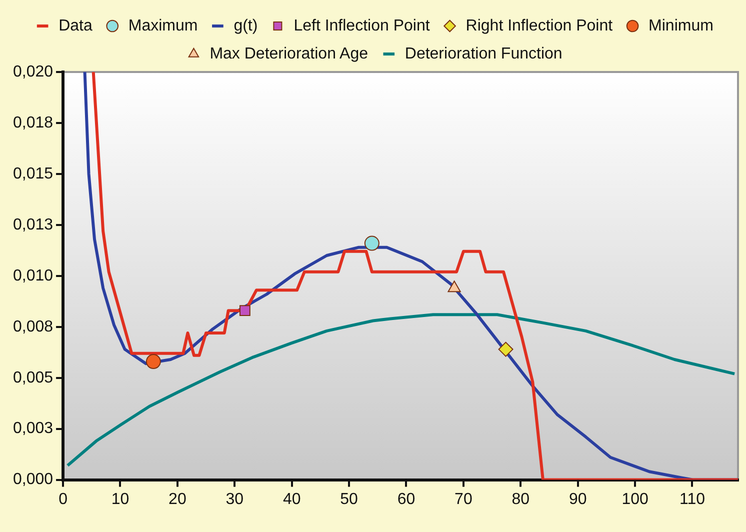  I want to click on y-tick-label: 0,015, so click(33, 173).